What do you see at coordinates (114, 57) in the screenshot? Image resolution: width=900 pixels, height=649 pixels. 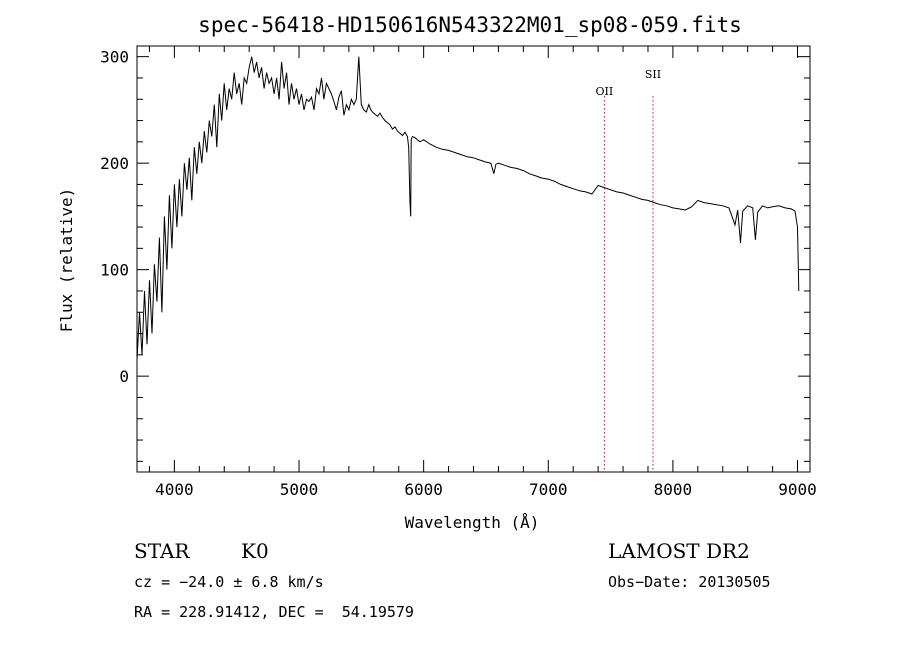 I see `y-tick-label: 300` at bounding box center [114, 57].